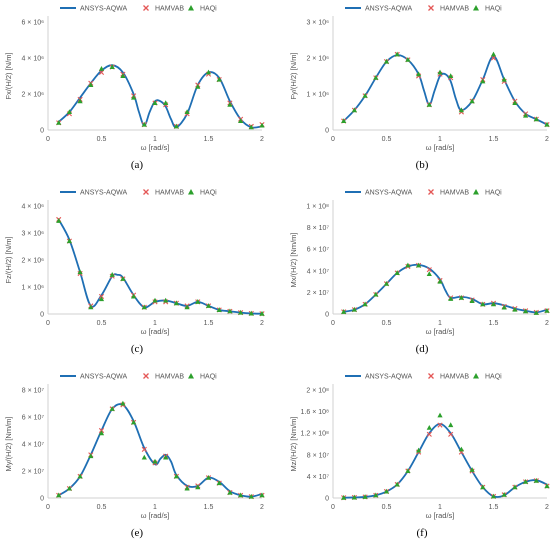 Image resolution: width=550 pixels, height=559 pixels. I want to click on y-tick-label: 2 × 10⁶, so click(32, 95).